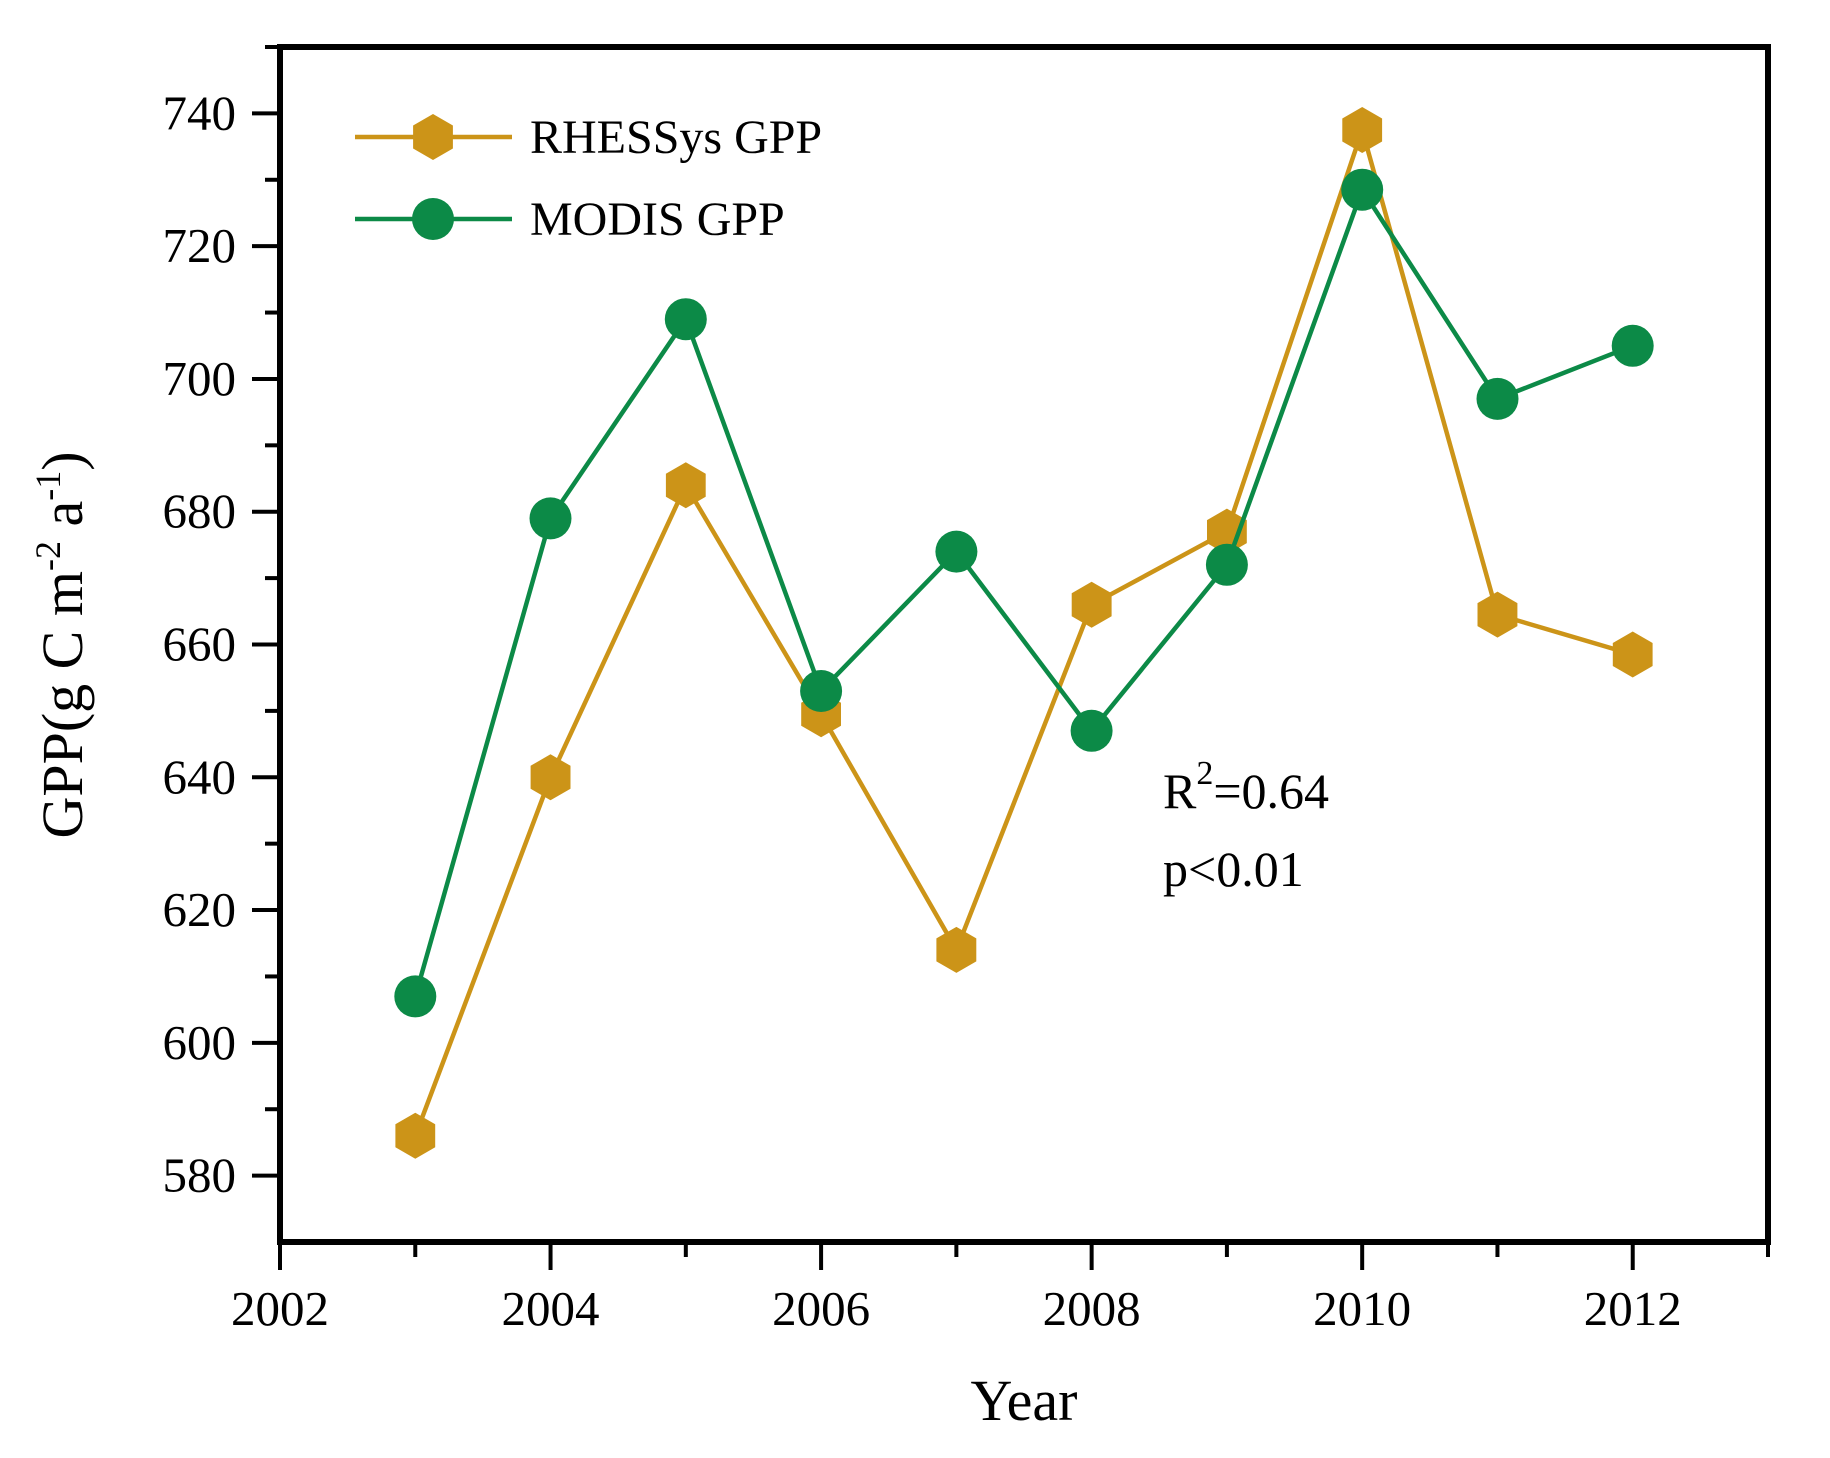 The image size is (1830, 1458). I want to click on y-tick-label: 660, so click(200, 644).